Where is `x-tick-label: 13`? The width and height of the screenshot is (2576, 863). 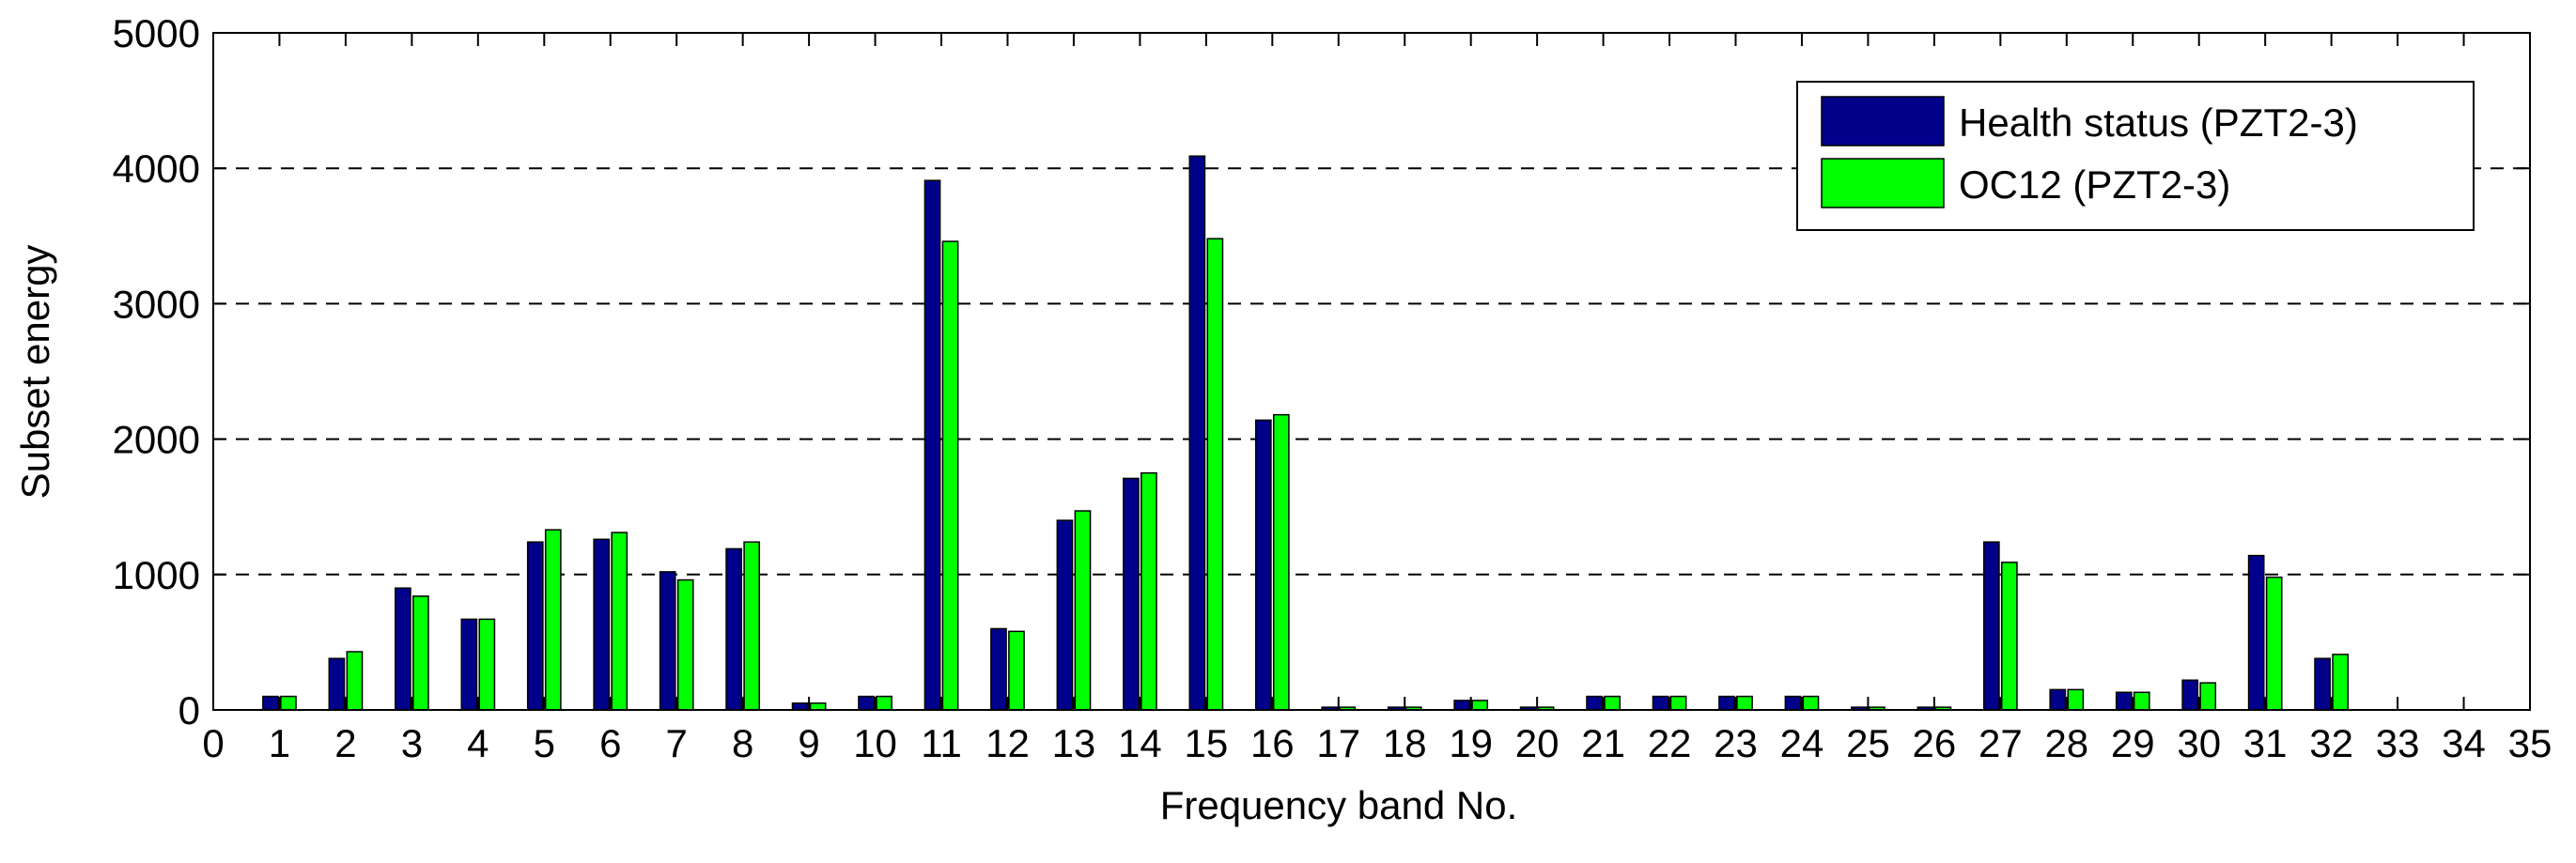 x-tick-label: 13 is located at coordinates (1074, 743).